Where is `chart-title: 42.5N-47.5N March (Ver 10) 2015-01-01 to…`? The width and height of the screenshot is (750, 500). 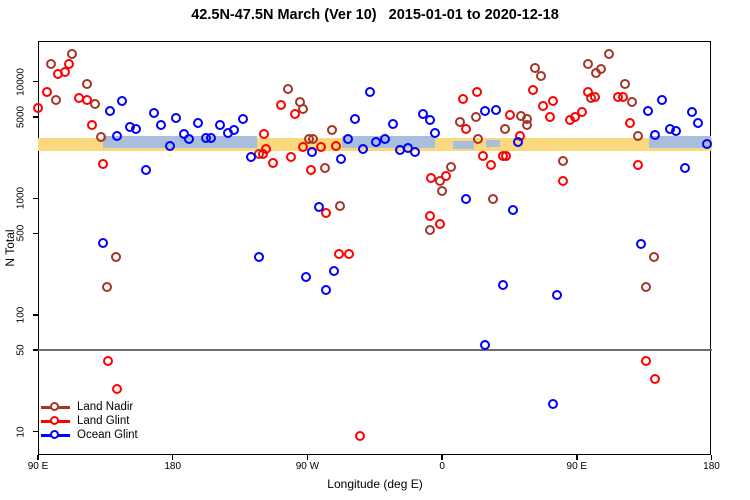 chart-title: 42.5N-47.5N March (Ver 10) 2015-01-01 to… is located at coordinates (375, 15).